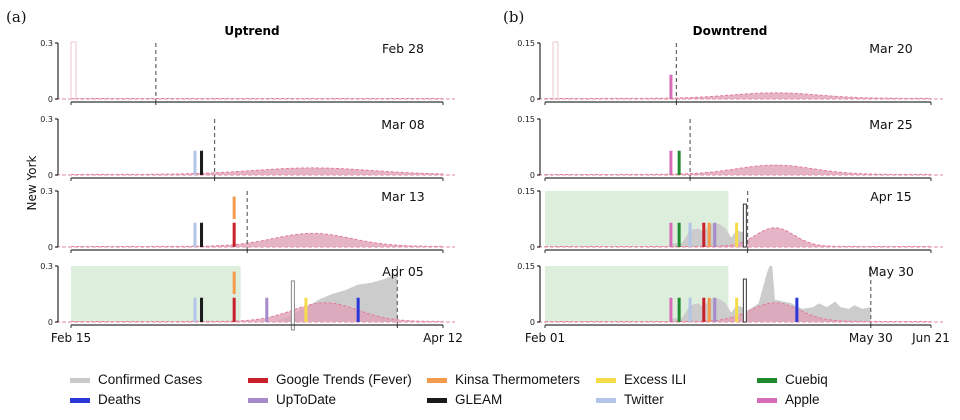 This screenshot has height=420, width=960. I want to click on legend-item-confirmed-cases: Confirmed Cases, so click(136, 379).